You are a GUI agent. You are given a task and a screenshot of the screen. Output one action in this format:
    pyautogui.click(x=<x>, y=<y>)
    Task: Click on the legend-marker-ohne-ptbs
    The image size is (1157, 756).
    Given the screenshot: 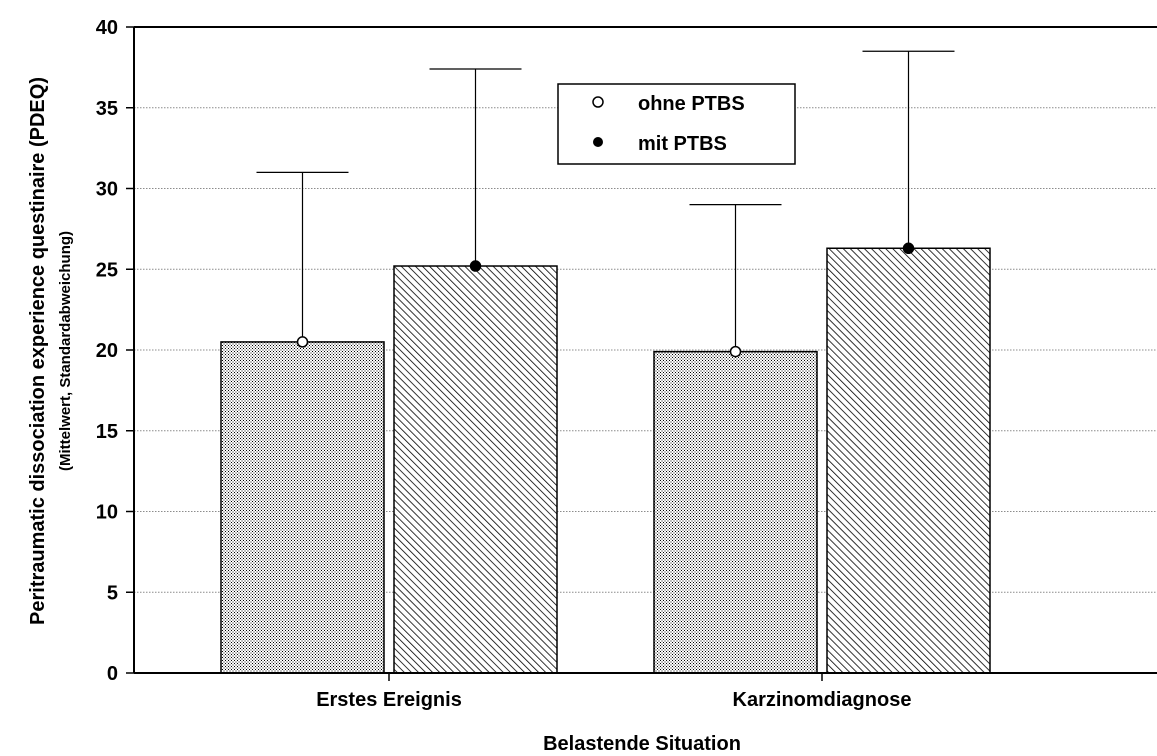 What is the action you would take?
    pyautogui.click(x=598, y=102)
    